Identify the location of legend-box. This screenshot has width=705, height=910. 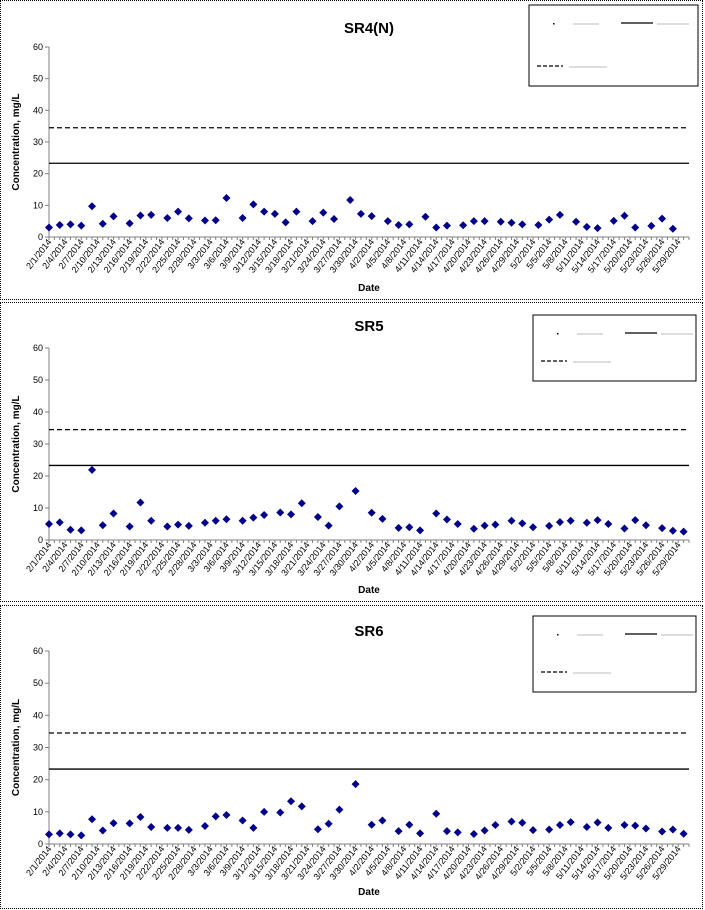
(614, 654).